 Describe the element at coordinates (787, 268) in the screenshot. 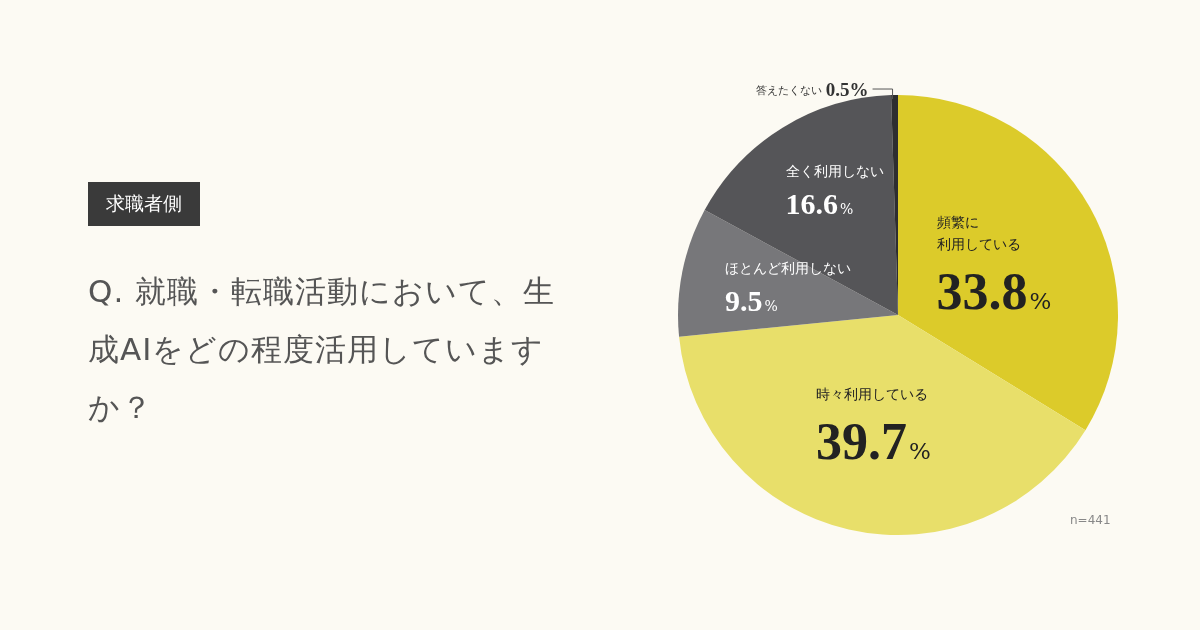

I see `slice-label: ほとんど利用しない` at that location.